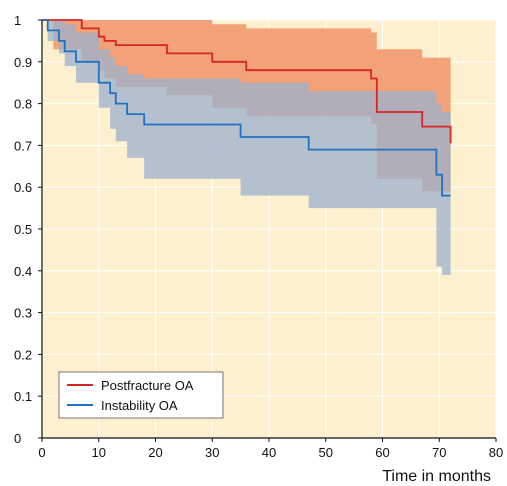 The height and width of the screenshot is (486, 507). I want to click on y-tick-label: 0.6, so click(23, 187).